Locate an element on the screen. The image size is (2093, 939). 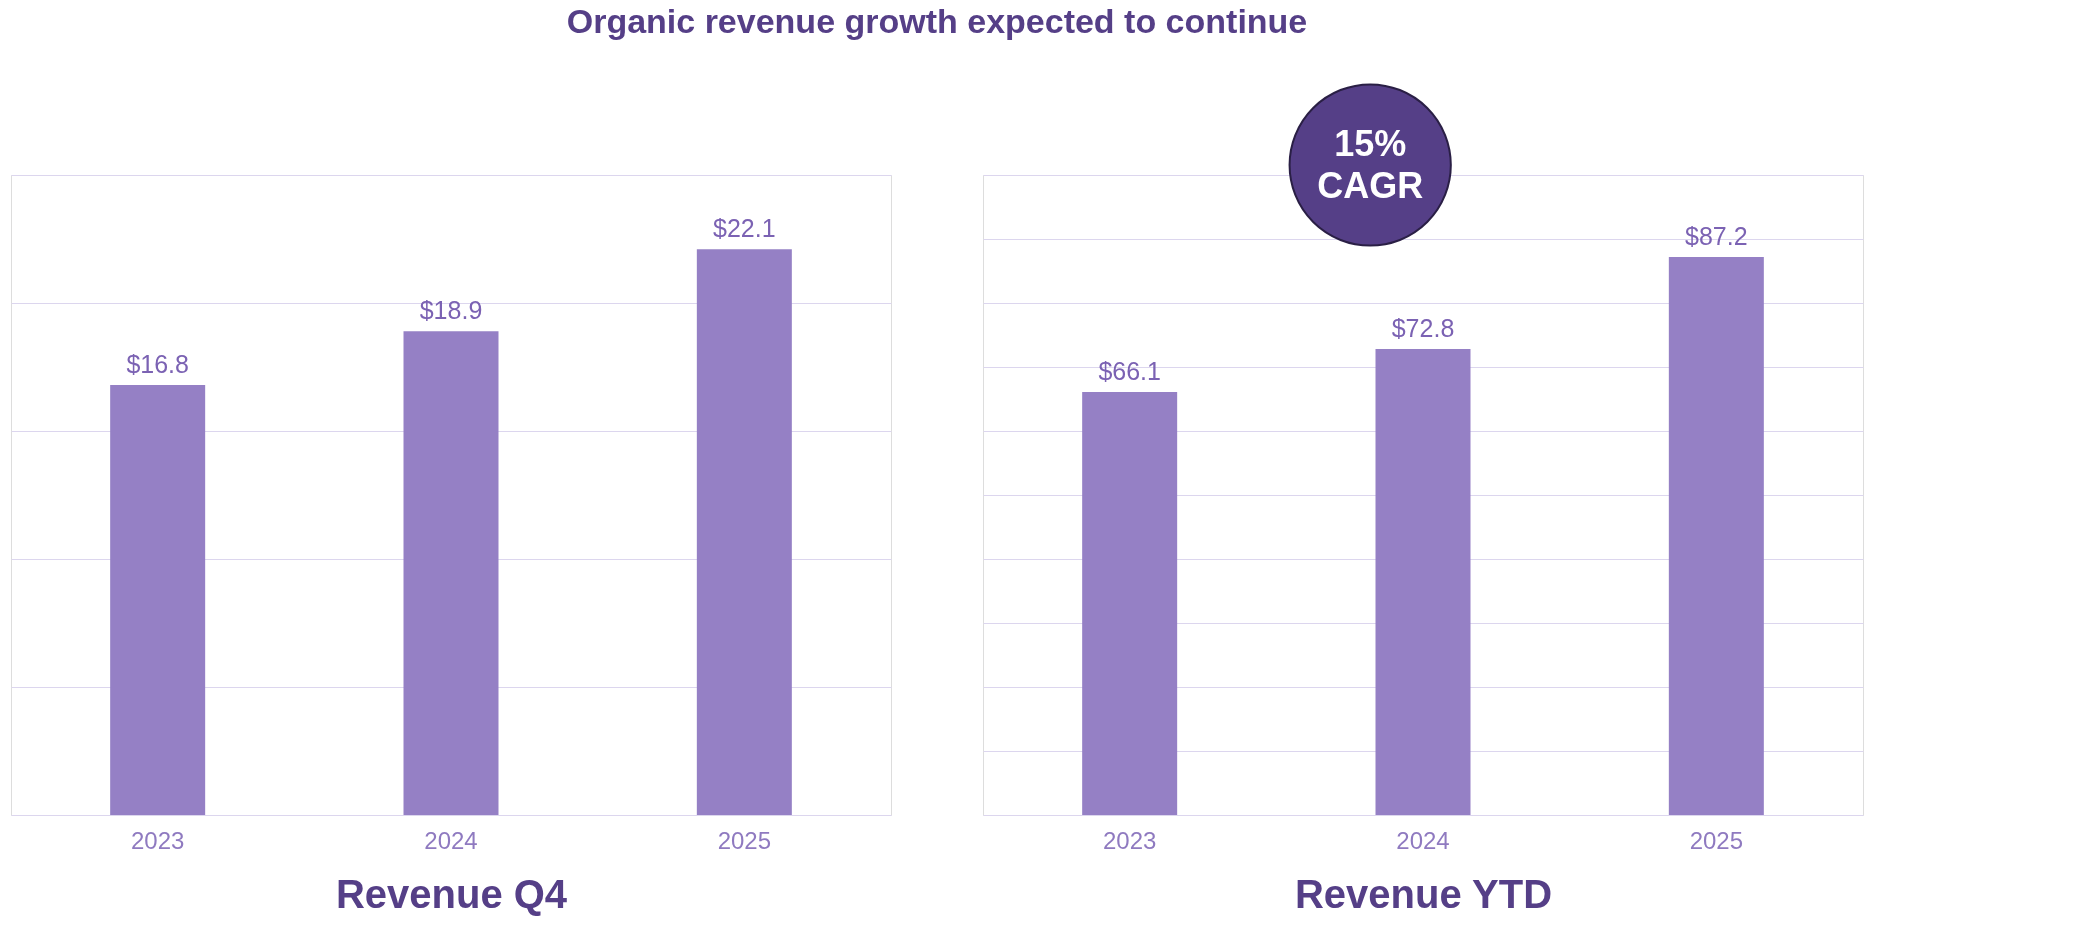
data-label: $72.8 is located at coordinates (1423, 328).